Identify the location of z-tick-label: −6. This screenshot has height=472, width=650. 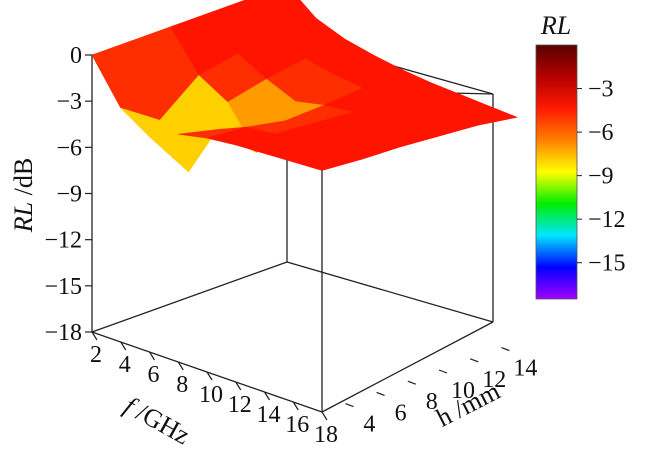
(69, 148).